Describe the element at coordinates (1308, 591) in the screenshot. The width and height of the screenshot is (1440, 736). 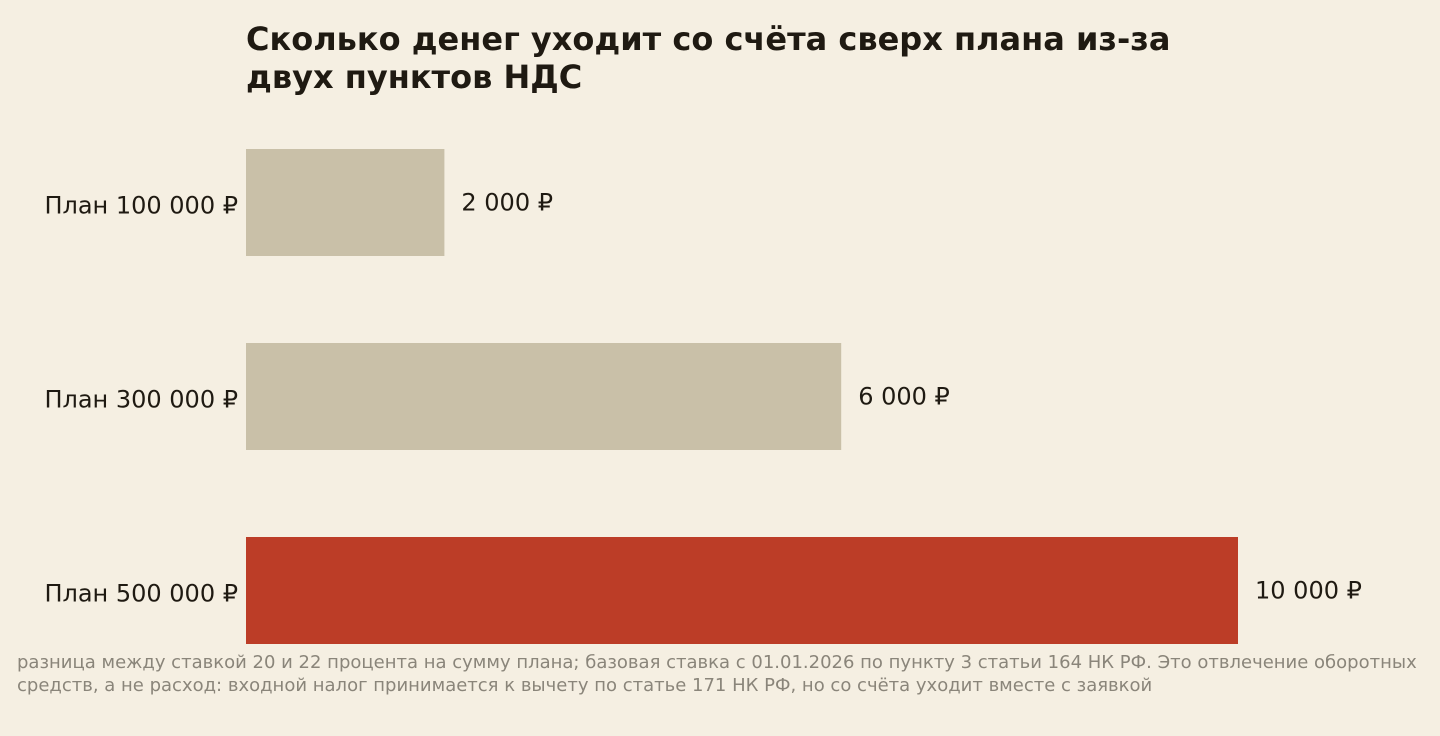
I see `value-label-3: 10 000 ₽` at that location.